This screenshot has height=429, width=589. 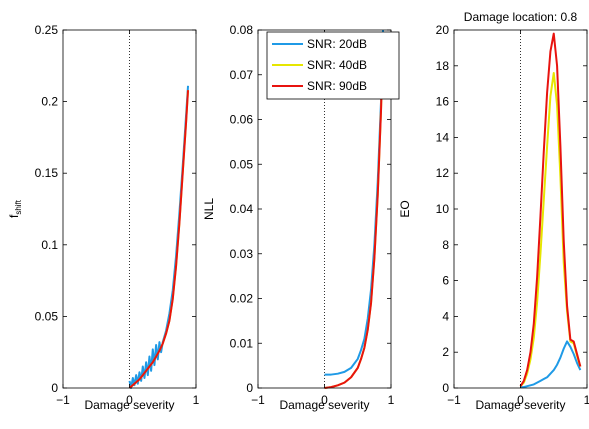 I want to click on chart2-legend: SNR: 20dB SNR: 40dB SNR: 90dB, so click(x=333, y=65).